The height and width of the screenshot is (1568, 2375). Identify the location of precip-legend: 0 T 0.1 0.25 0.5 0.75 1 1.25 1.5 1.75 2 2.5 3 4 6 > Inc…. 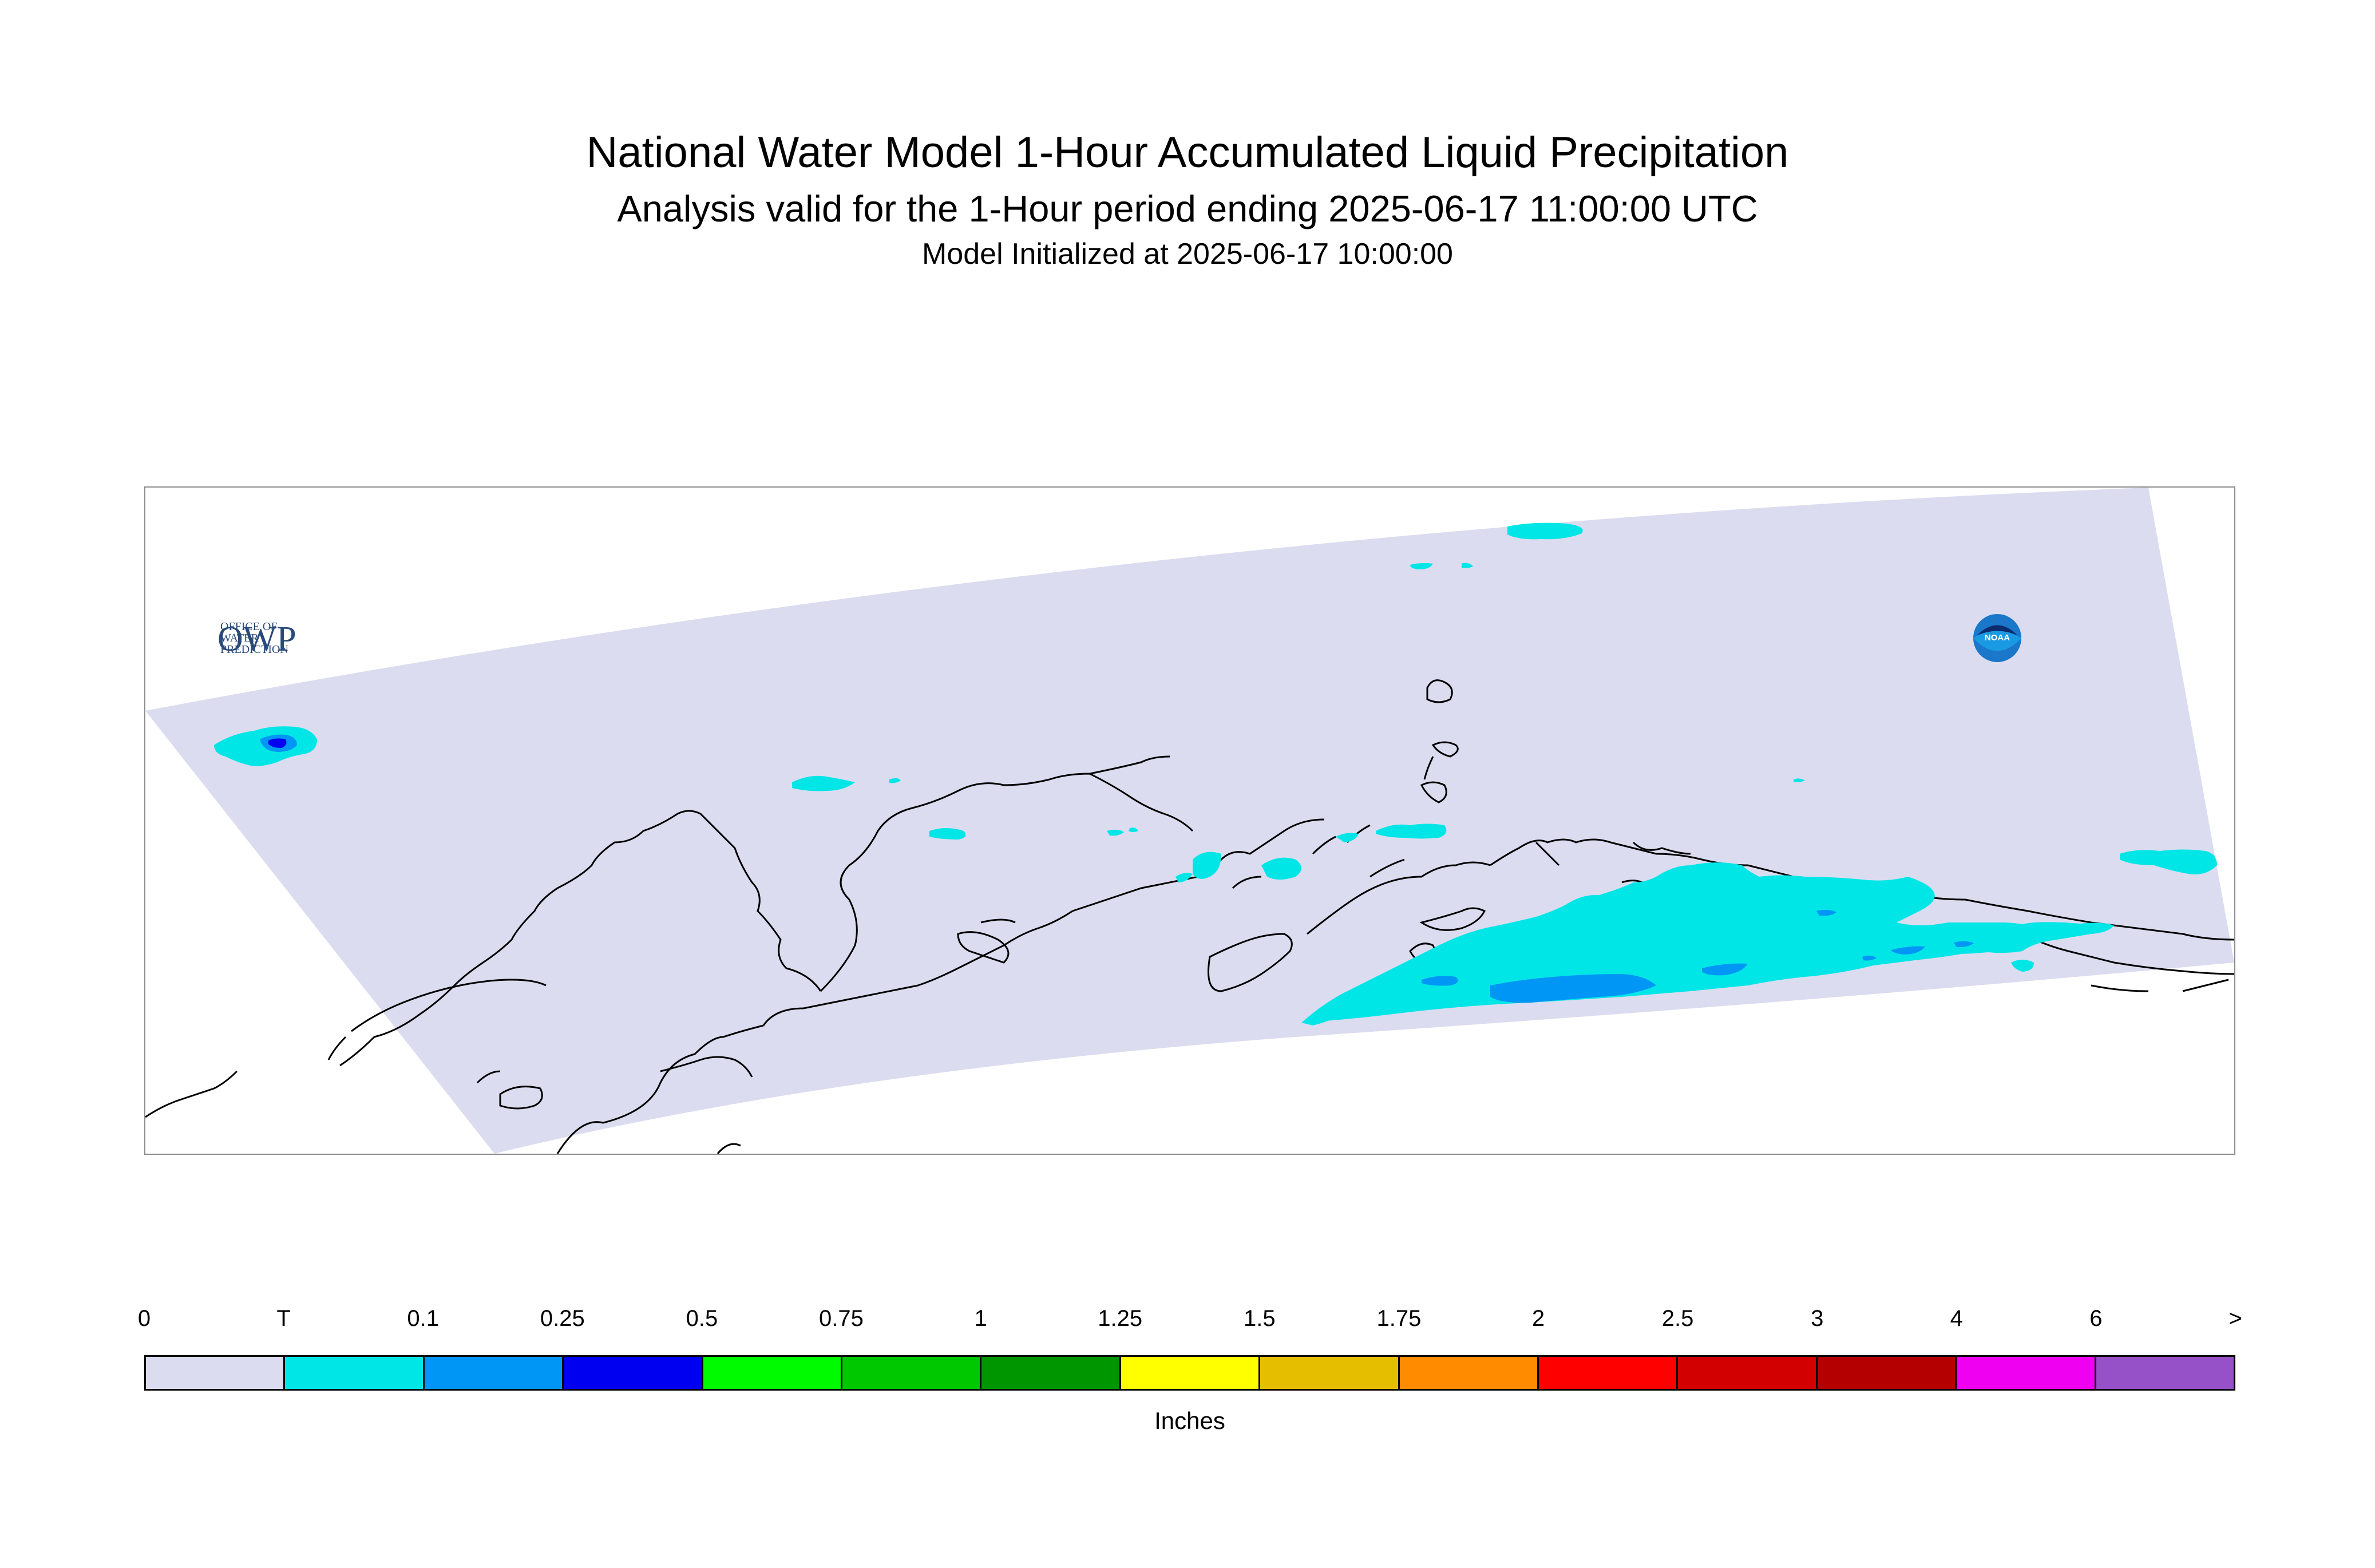
(1190, 1373).